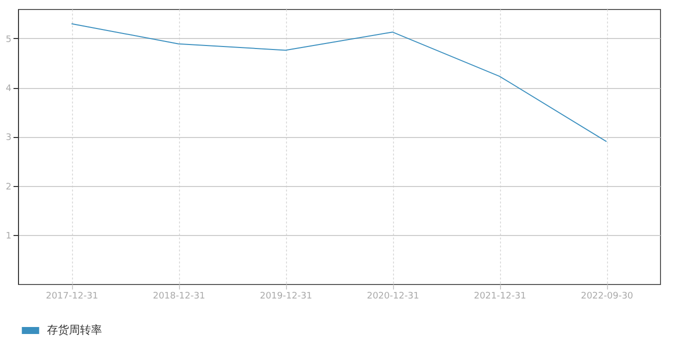 The height and width of the screenshot is (347, 693). I want to click on y-tick-label: 3, so click(9, 138).